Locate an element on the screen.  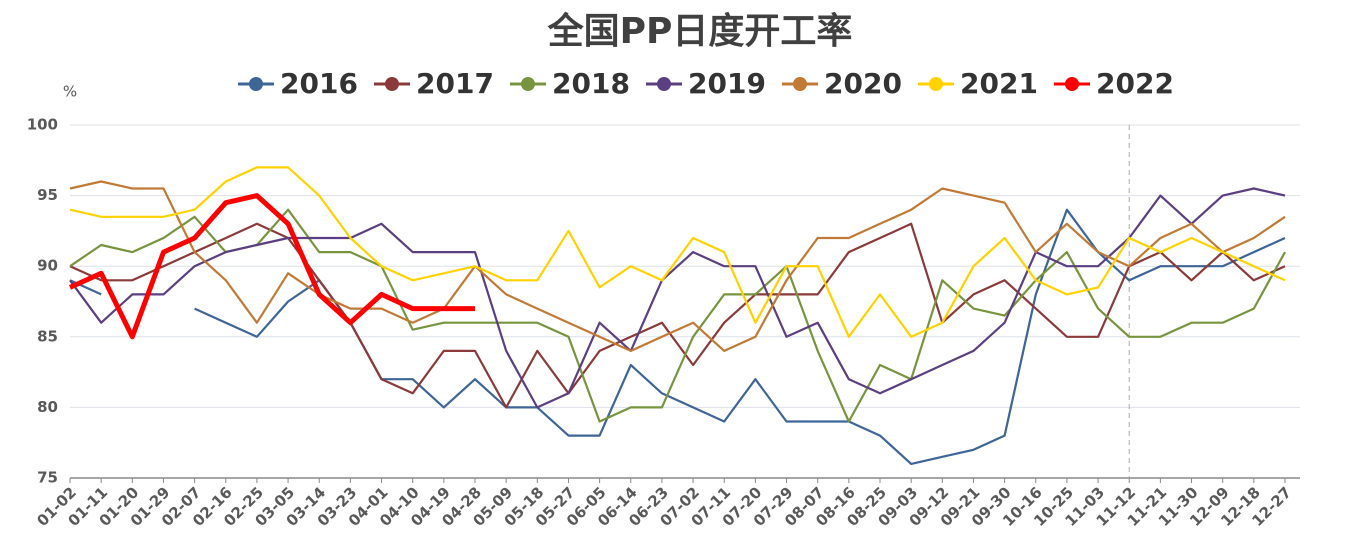
legend-item: 2021 is located at coordinates (978, 83).